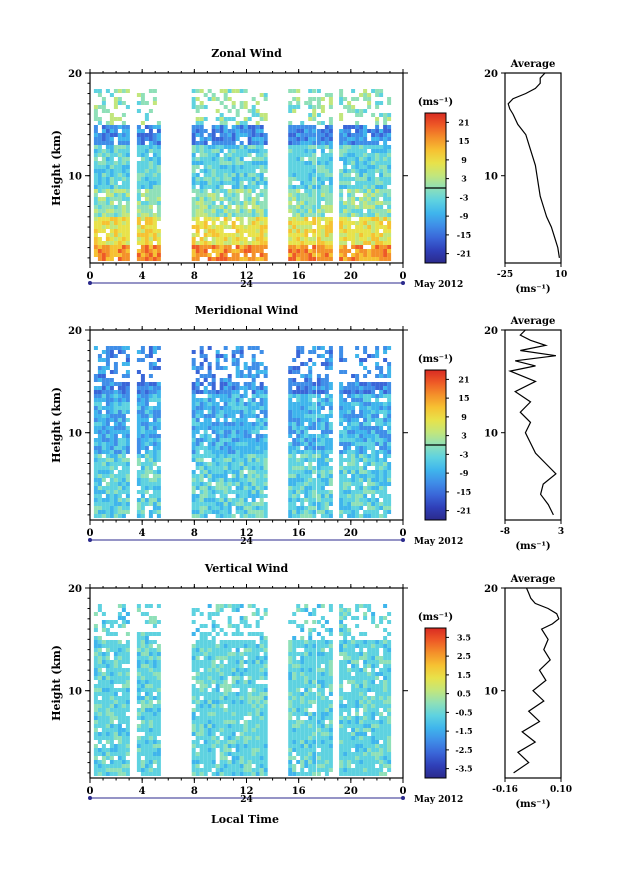  I want to click on colorbar-tick-label: -9, so click(464, 216).